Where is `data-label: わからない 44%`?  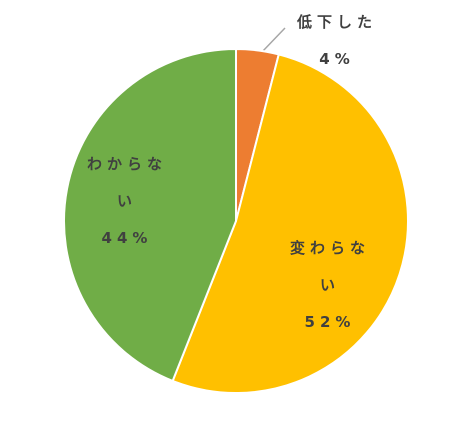 data-label: わからない 44% is located at coordinates (127, 201).